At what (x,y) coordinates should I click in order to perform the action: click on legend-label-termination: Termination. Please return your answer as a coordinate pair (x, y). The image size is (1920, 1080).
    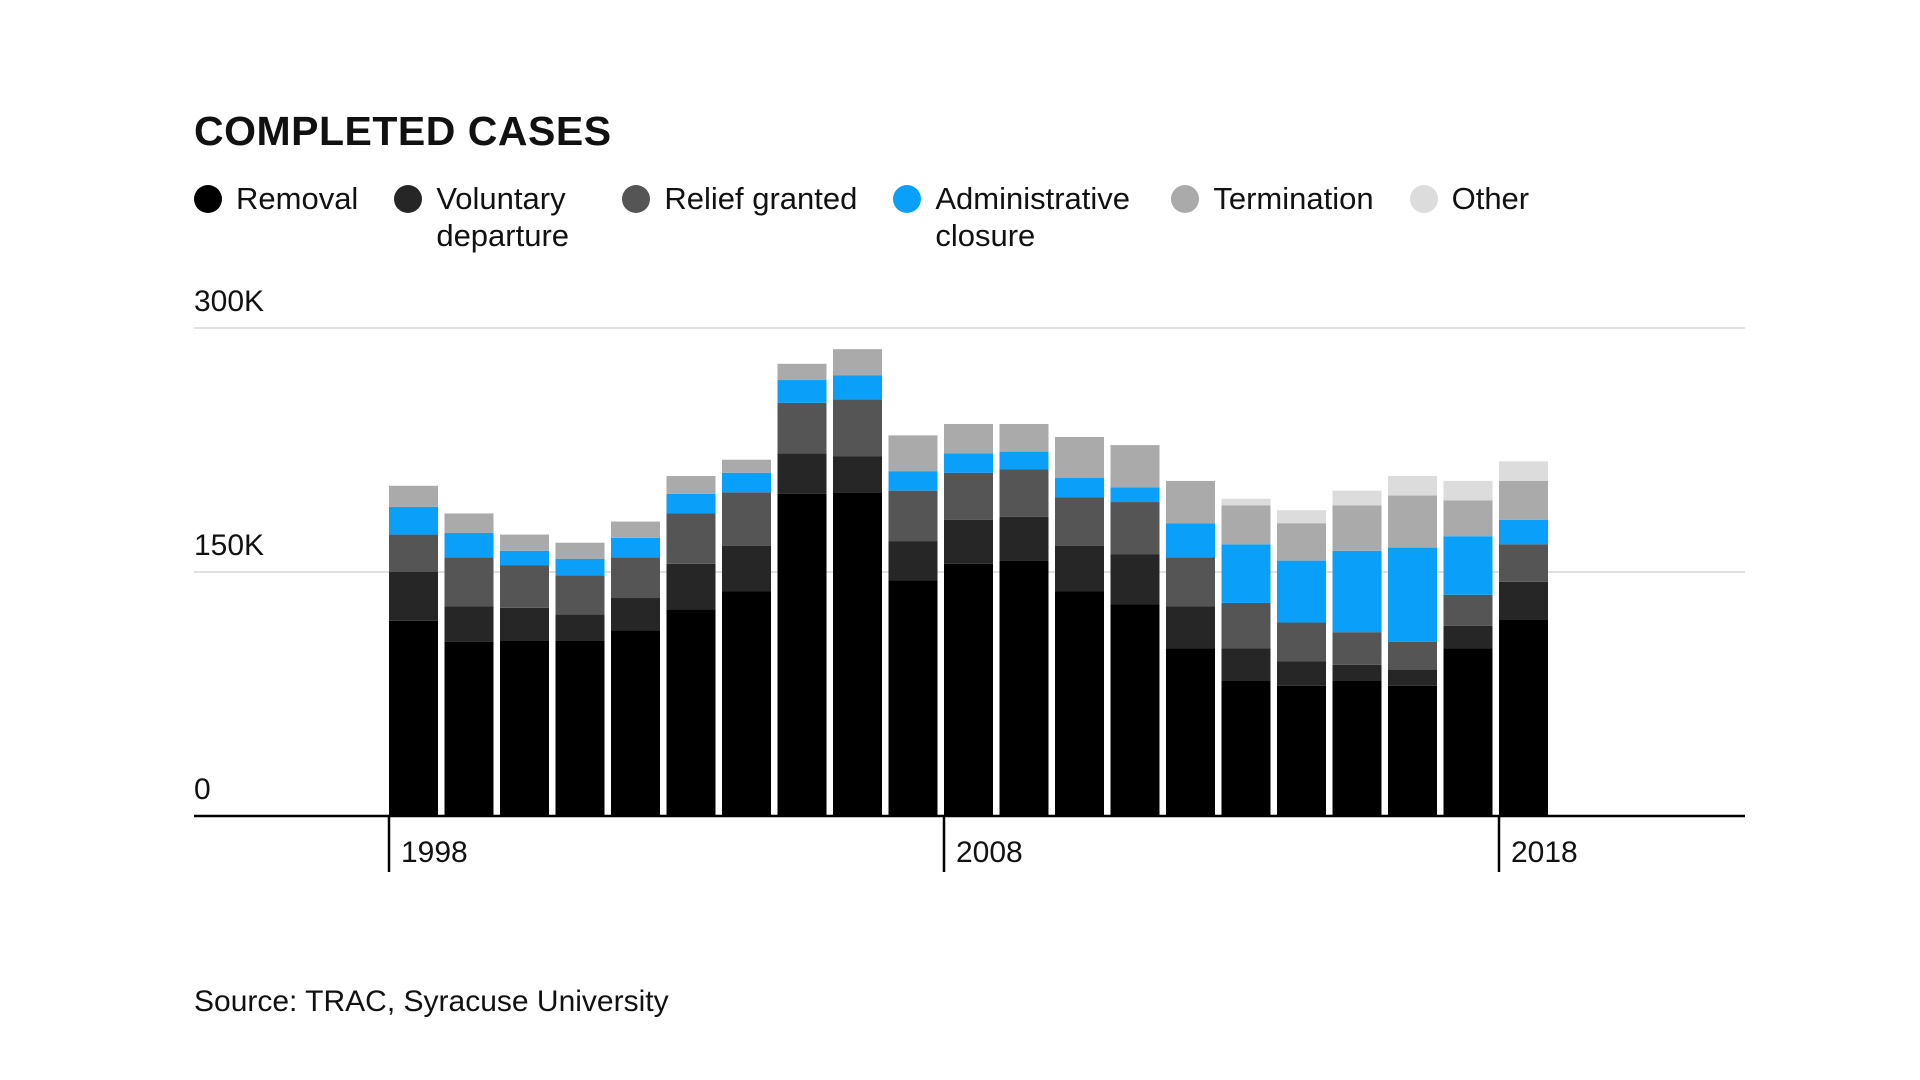
    Looking at the image, I should click on (1293, 198).